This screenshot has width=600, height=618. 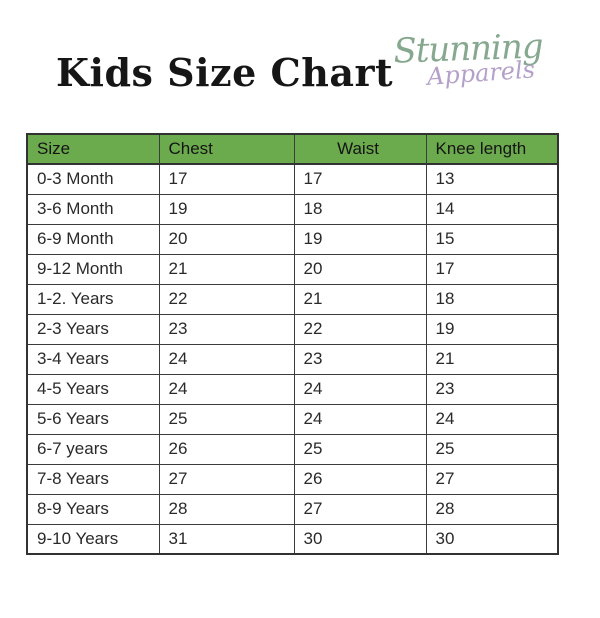 What do you see at coordinates (226, 479) in the screenshot?
I see `cell-chest: 27` at bounding box center [226, 479].